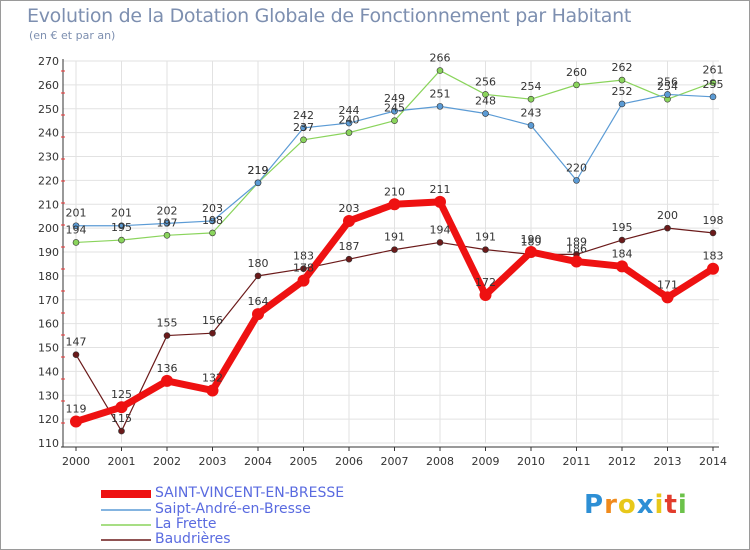 This screenshot has height=550, width=750. Describe the element at coordinates (645, 505) in the screenshot. I see `logo-letter: x` at that location.